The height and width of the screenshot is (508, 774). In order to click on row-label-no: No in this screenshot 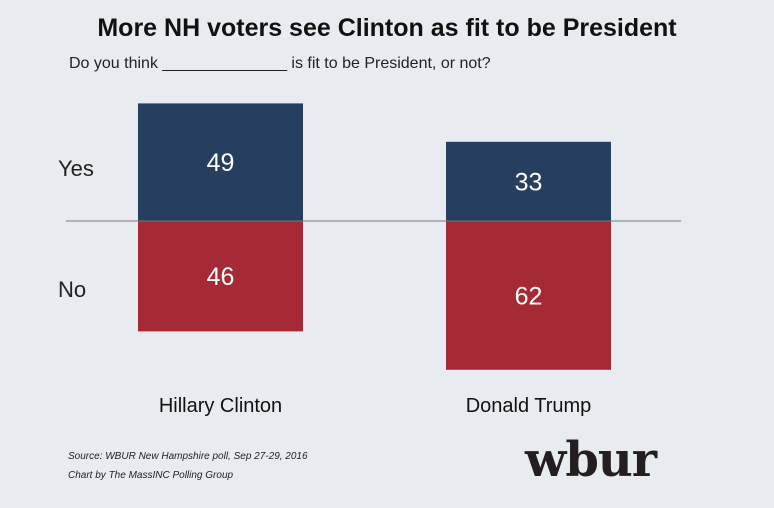, I will do `click(72, 289)`.